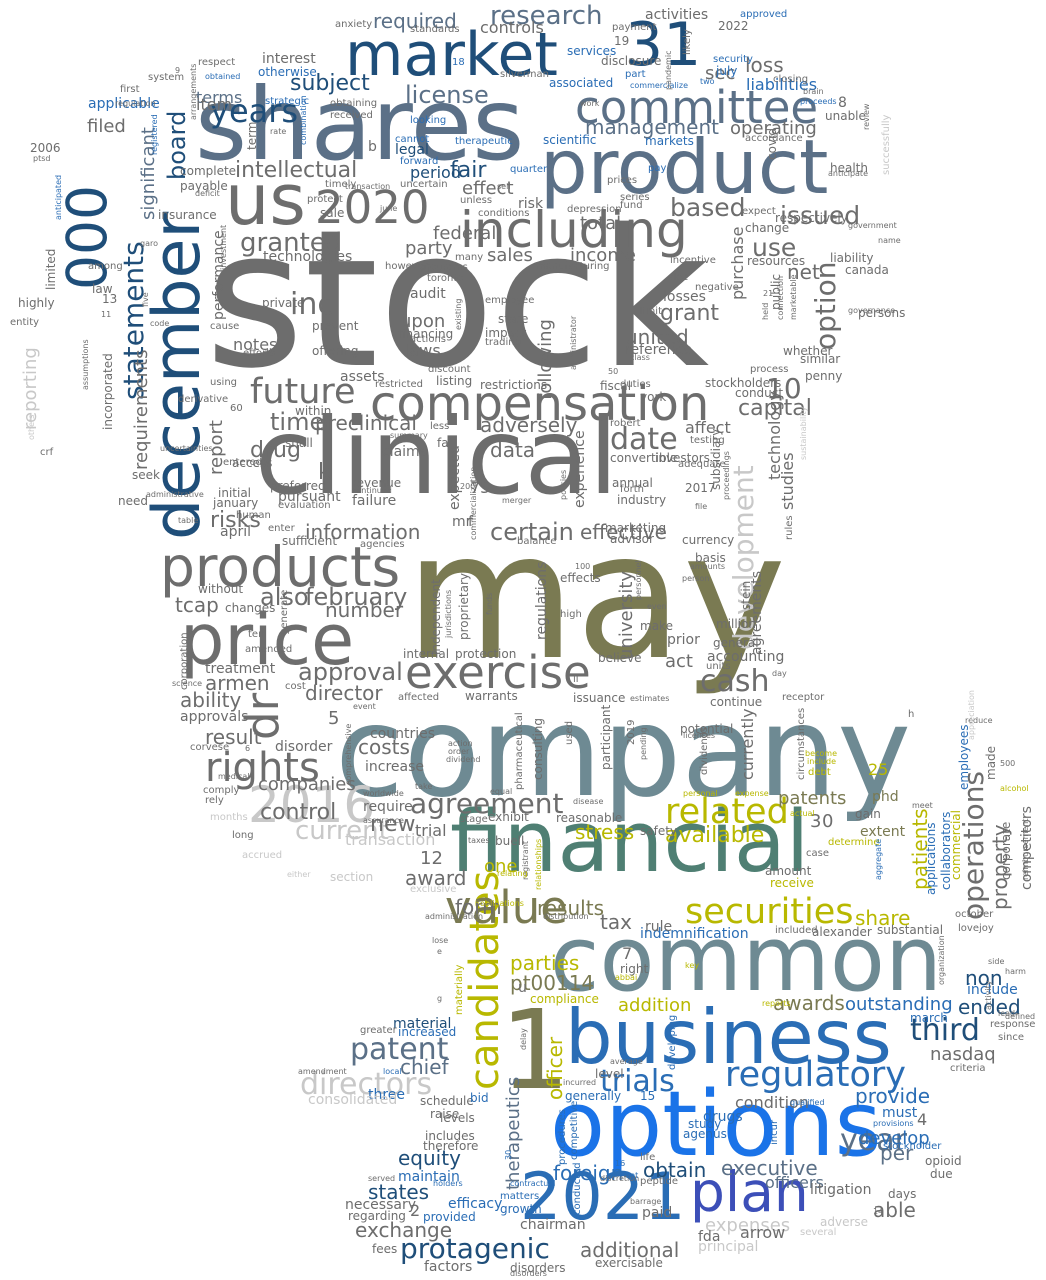  Describe the element at coordinates (764, 65) in the screenshot. I see `cloud-word: loss` at that location.